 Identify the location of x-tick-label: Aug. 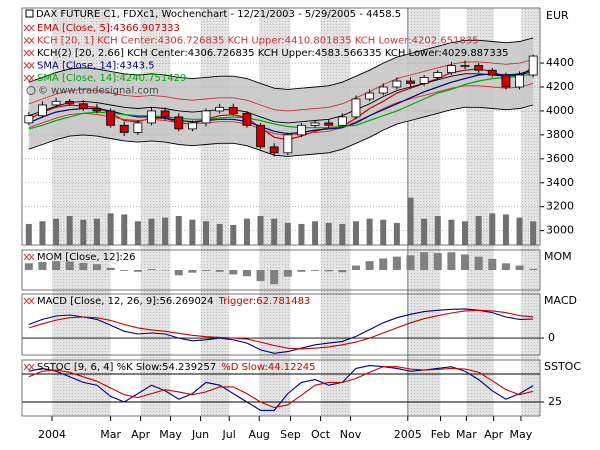
(258, 434).